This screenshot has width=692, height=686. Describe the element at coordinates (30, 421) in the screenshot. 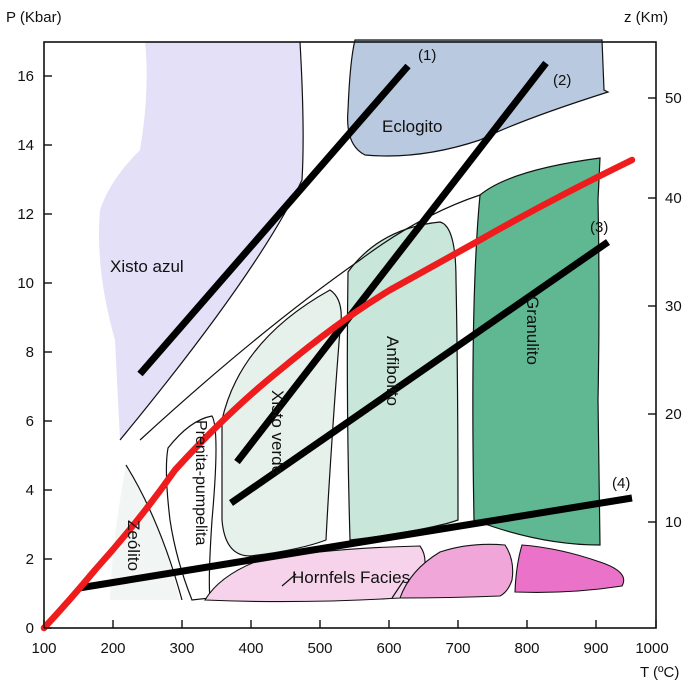

I see `y-tick-label: 6` at that location.